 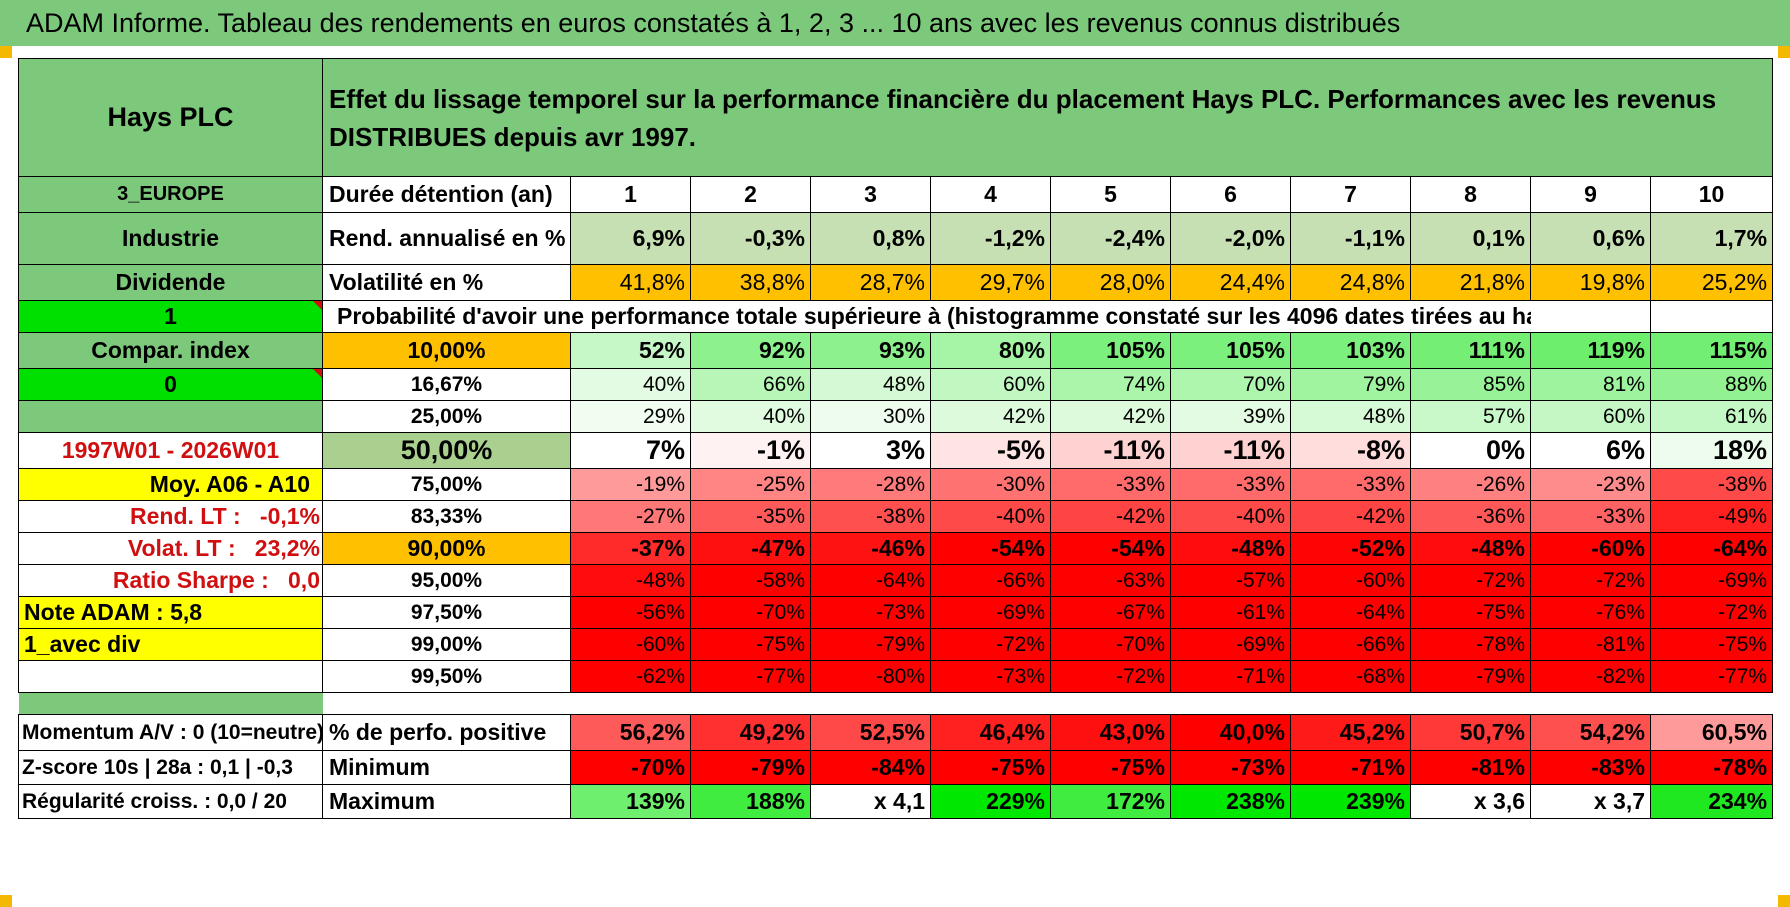 I want to click on rend-value: -1,1%, so click(x=1350, y=238).